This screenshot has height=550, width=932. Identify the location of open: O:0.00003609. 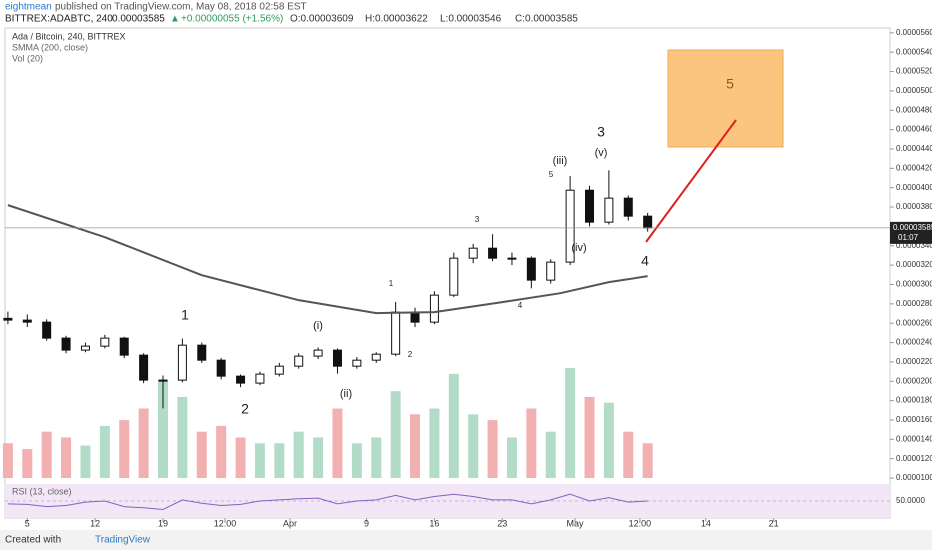
(322, 19).